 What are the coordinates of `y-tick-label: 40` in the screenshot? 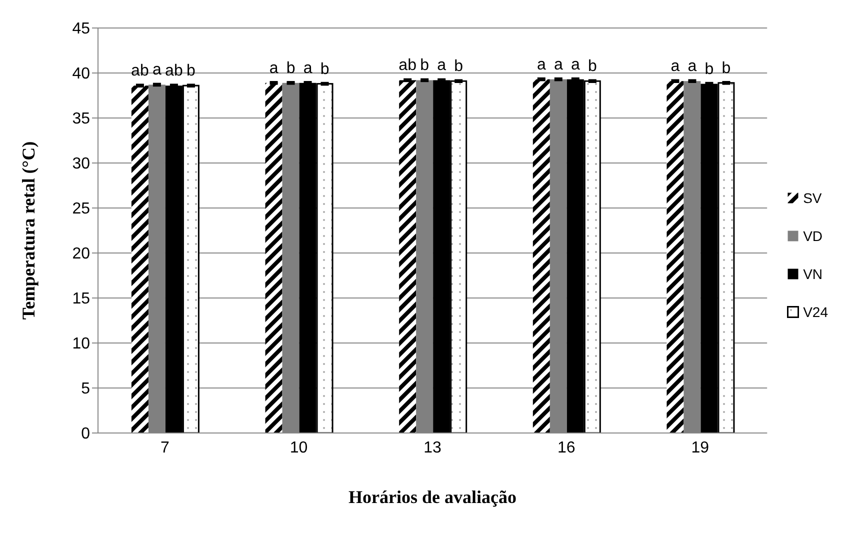 It's located at (81, 74).